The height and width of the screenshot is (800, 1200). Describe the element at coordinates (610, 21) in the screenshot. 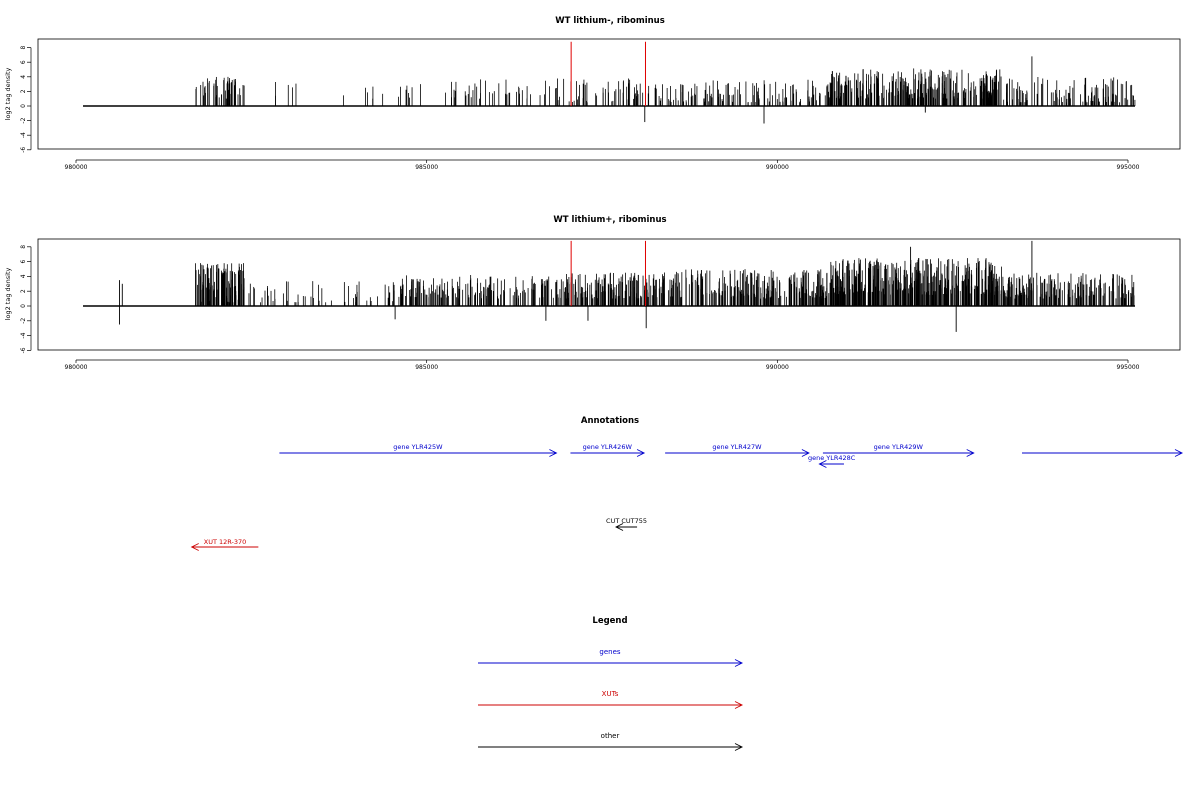

I see `panel-title: WT lithium-, ribominus` at that location.